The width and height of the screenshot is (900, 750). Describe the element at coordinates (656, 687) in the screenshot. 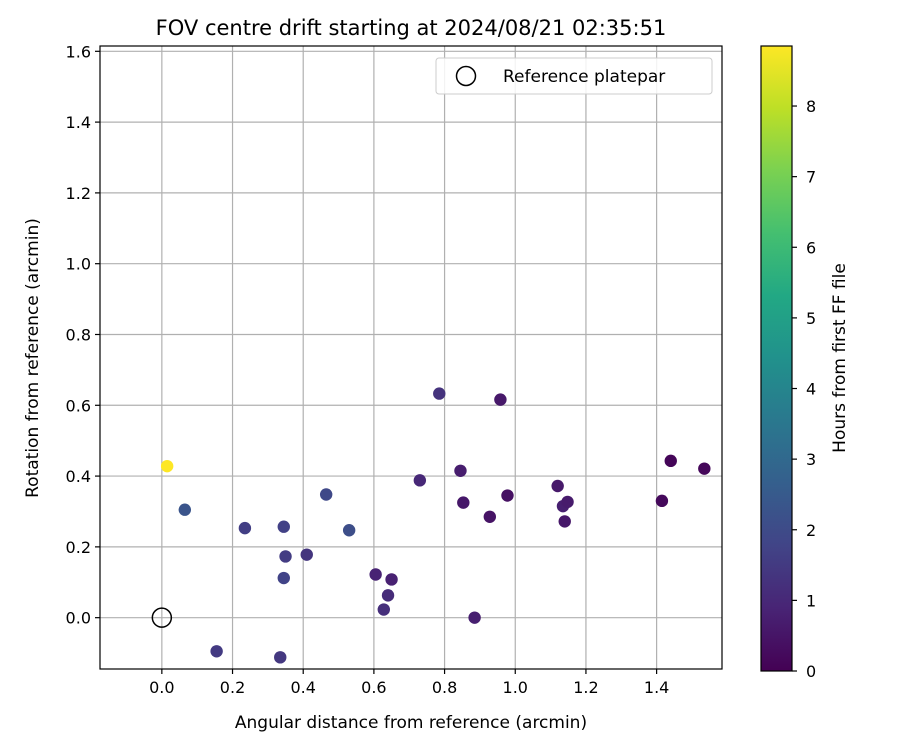

I see `x-tick-label: 1.4` at that location.